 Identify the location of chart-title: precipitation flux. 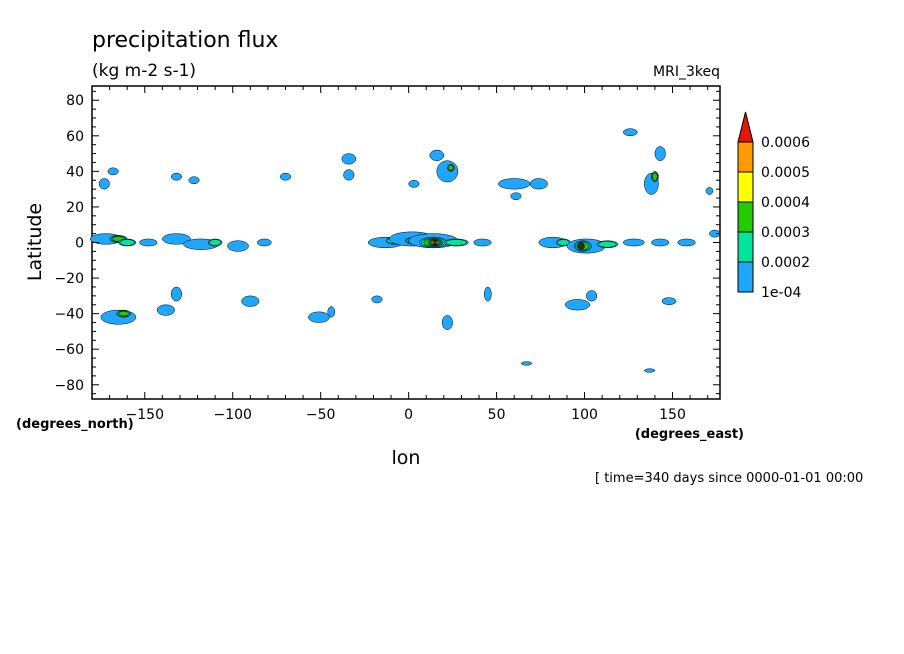
(185, 40).